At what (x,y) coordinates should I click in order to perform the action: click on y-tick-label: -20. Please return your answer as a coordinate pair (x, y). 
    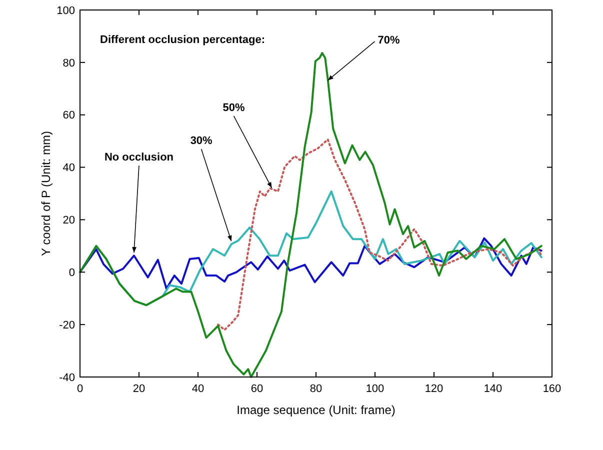
    Looking at the image, I should click on (67, 325).